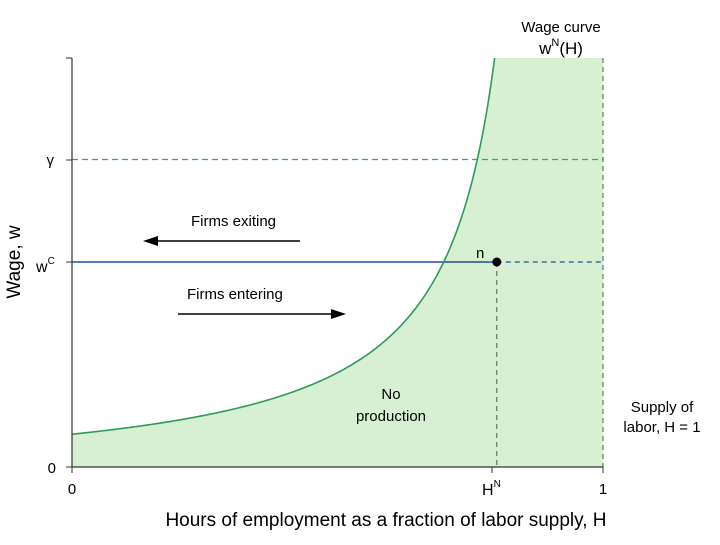 Image resolution: width=720 pixels, height=545 pixels. What do you see at coordinates (51, 160) in the screenshot?
I see `y-tick-label-gamma: γ` at bounding box center [51, 160].